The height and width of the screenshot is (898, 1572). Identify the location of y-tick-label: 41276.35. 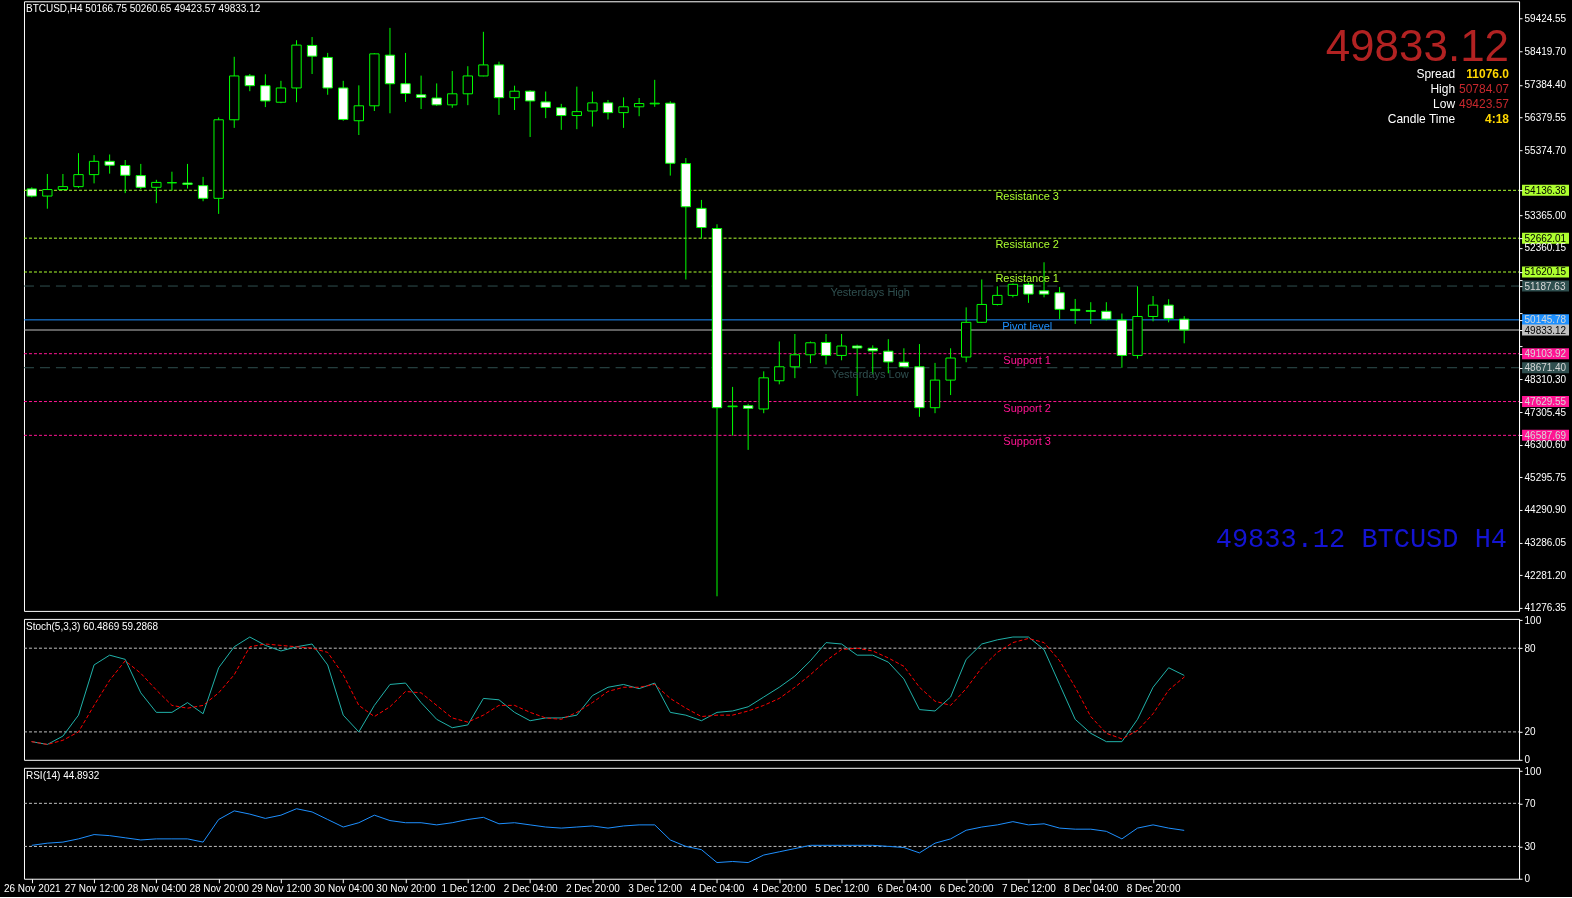
(1545, 608).